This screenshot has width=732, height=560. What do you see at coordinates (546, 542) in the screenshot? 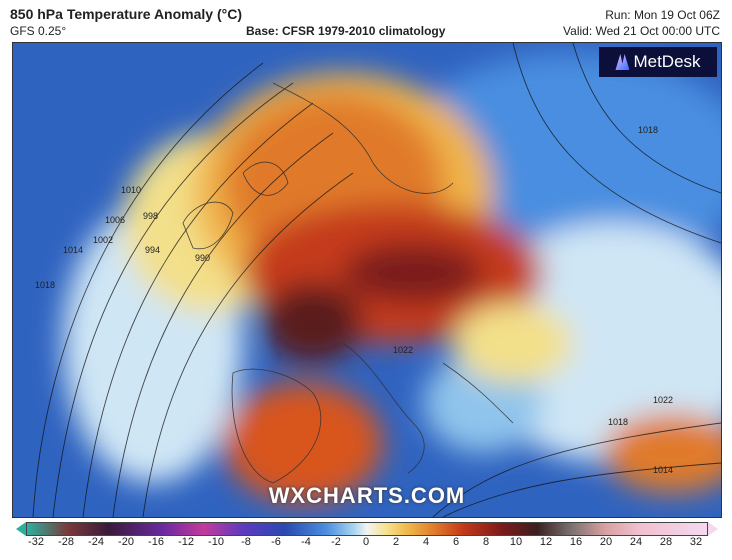
I see `colorbar-tick-label: 12` at bounding box center [546, 542].